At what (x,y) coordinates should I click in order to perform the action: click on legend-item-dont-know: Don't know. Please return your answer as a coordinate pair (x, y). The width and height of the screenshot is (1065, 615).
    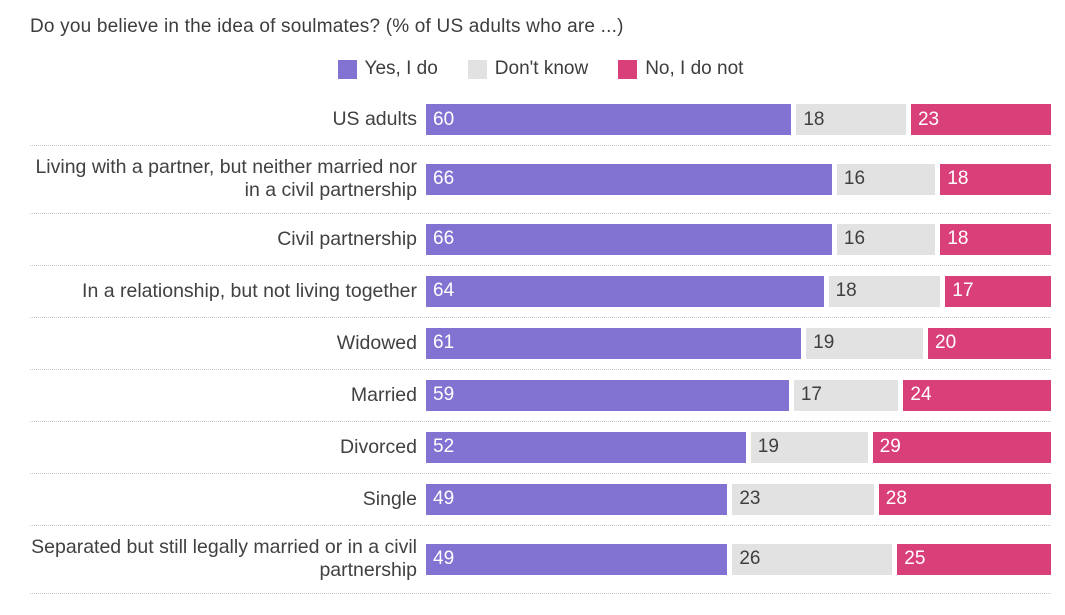
    Looking at the image, I should click on (528, 69).